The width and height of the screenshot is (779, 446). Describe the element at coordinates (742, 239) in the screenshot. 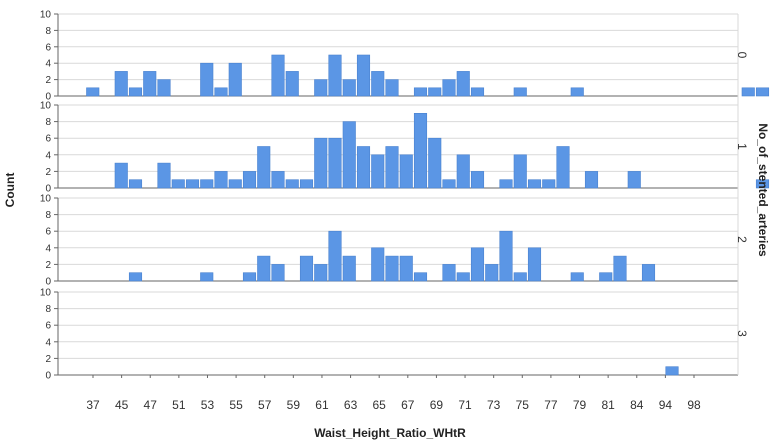

I see `facet-panel-label: 2` at that location.